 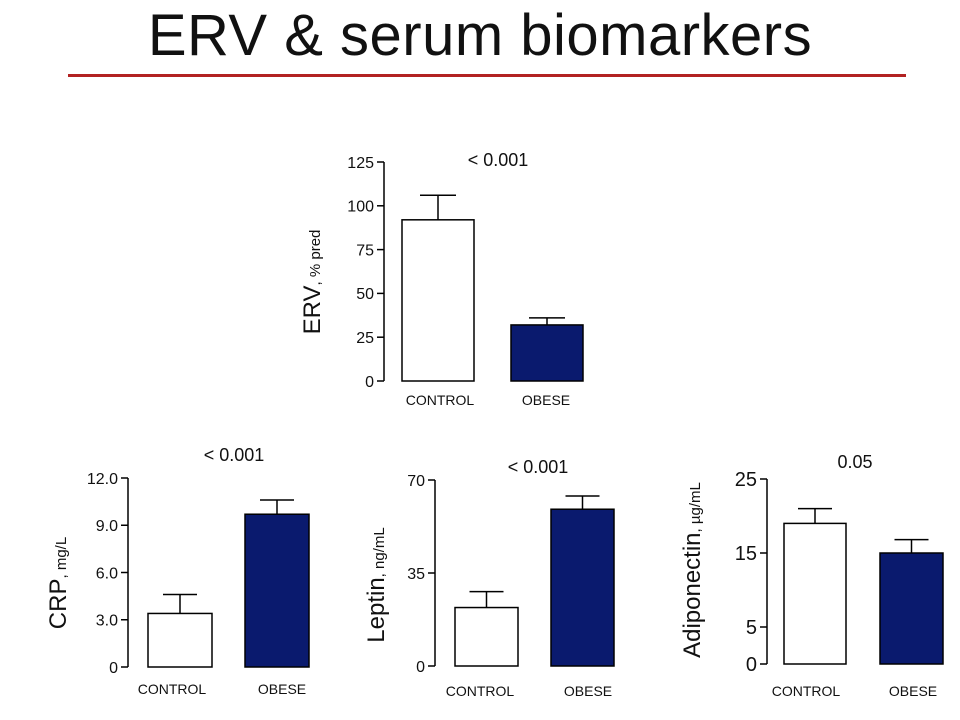 What do you see at coordinates (480, 691) in the screenshot?
I see `leptin-category-label: CONTROL` at bounding box center [480, 691].